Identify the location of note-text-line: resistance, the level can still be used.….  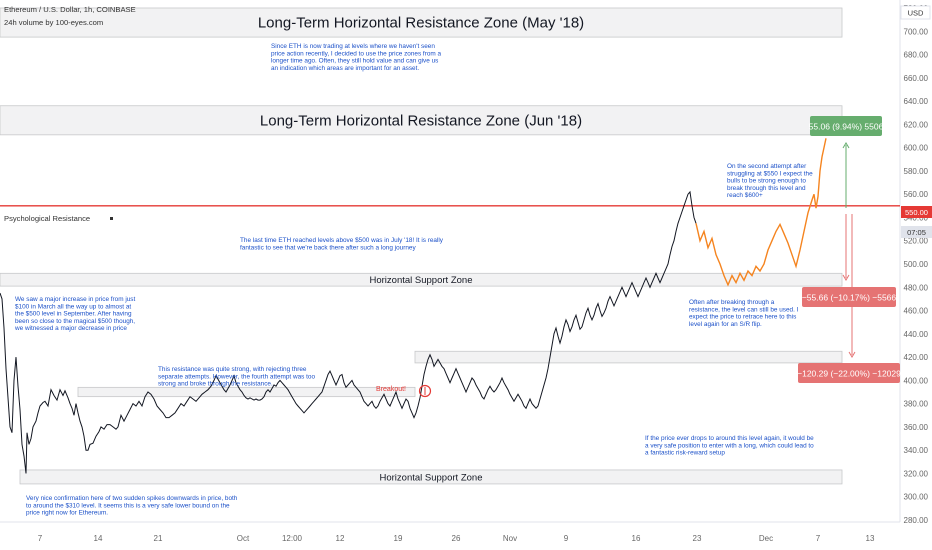
(744, 309).